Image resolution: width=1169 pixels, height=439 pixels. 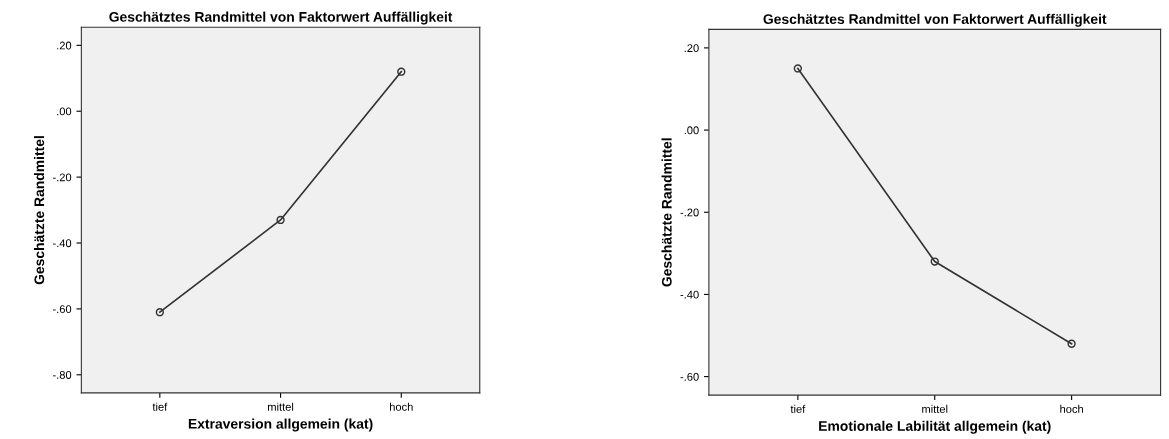 I want to click on x-axis-title: Extraversion allgemein (kat), so click(x=280, y=425).